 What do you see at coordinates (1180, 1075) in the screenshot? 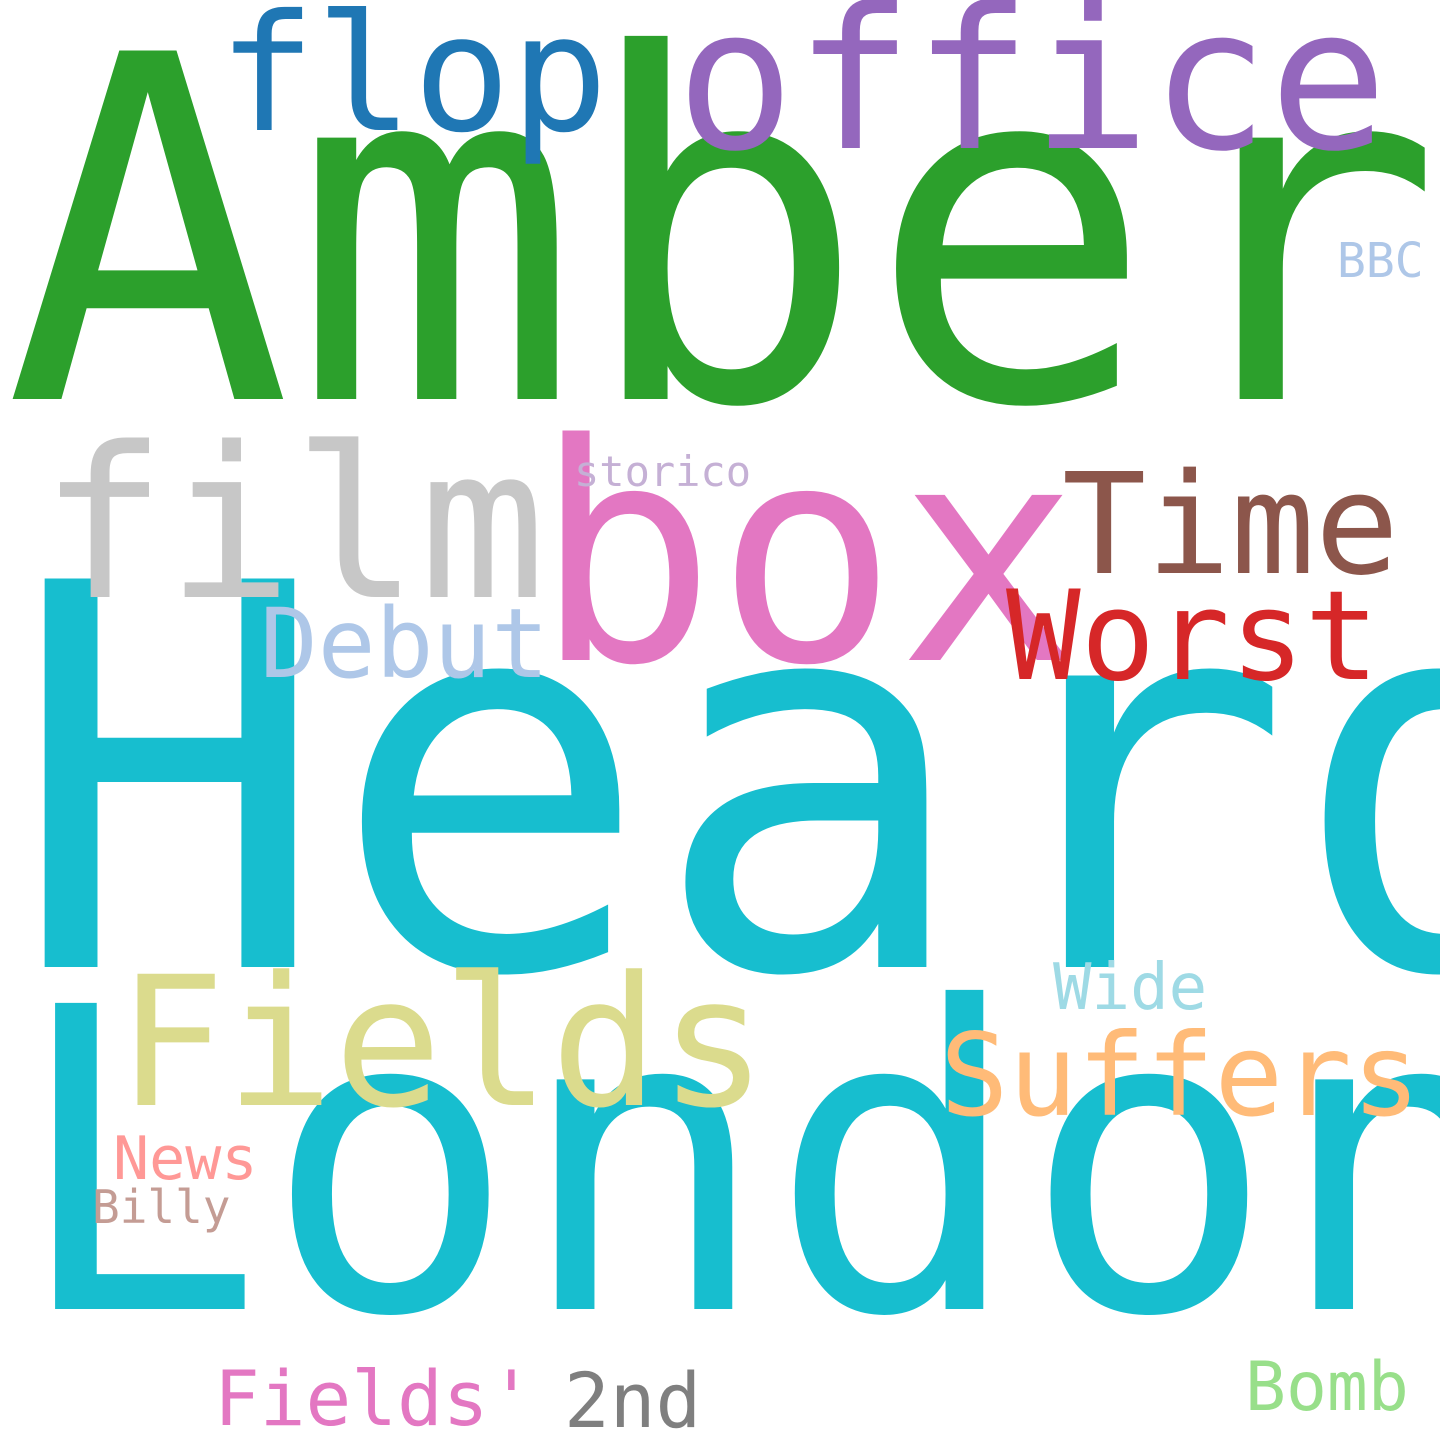
I see `word-suffers: Suffers` at bounding box center [1180, 1075].